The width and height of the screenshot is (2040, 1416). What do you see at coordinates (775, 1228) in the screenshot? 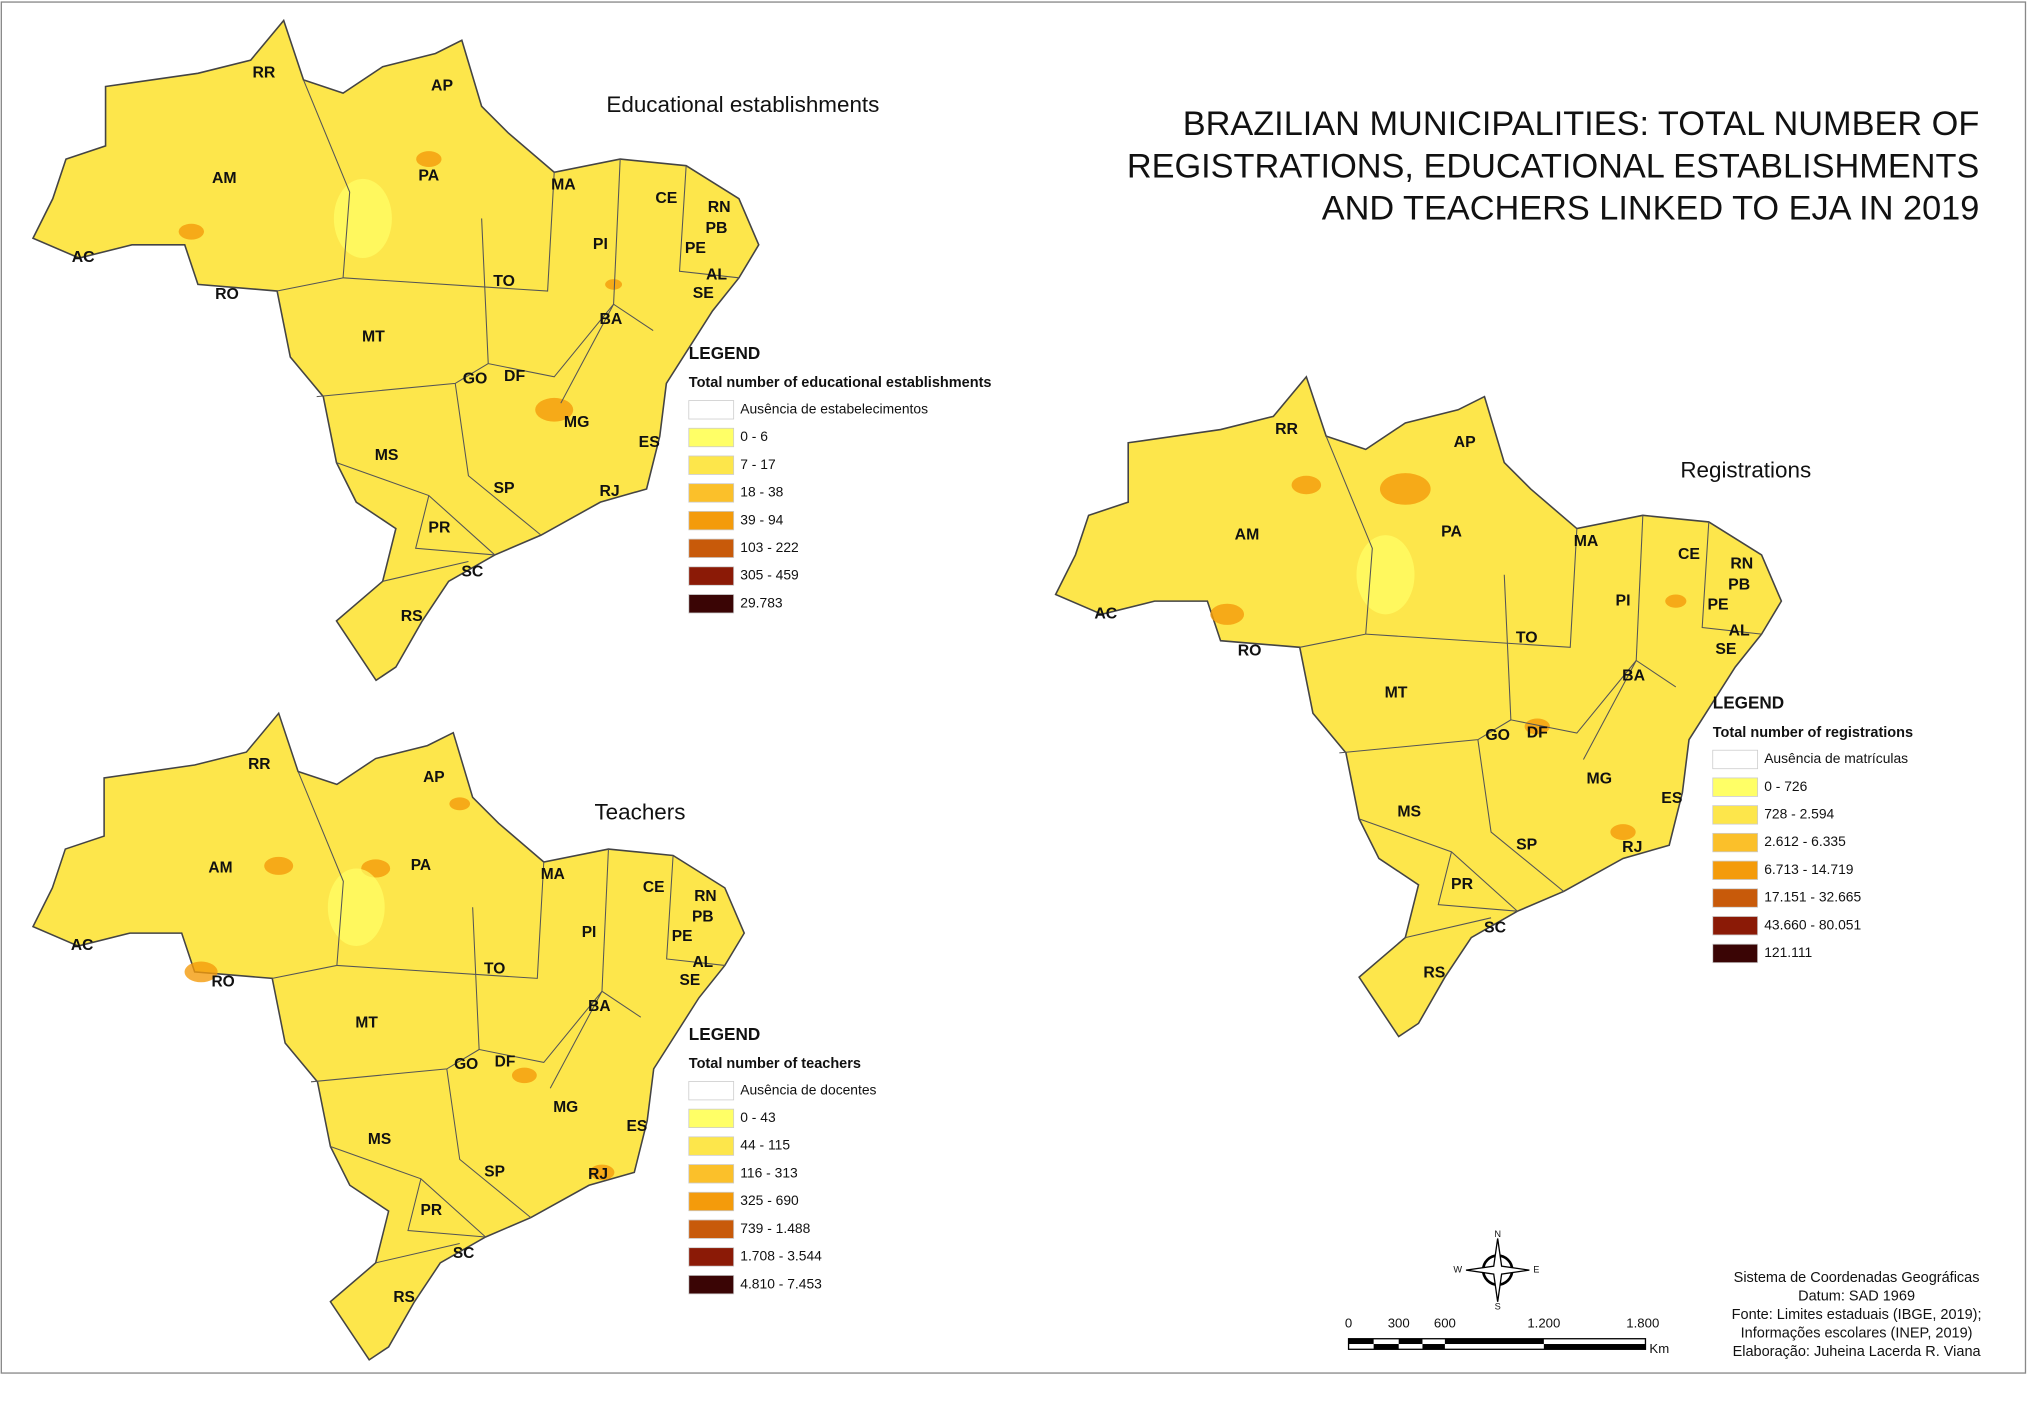
I see `legend-label: 739 - 1.488` at bounding box center [775, 1228].